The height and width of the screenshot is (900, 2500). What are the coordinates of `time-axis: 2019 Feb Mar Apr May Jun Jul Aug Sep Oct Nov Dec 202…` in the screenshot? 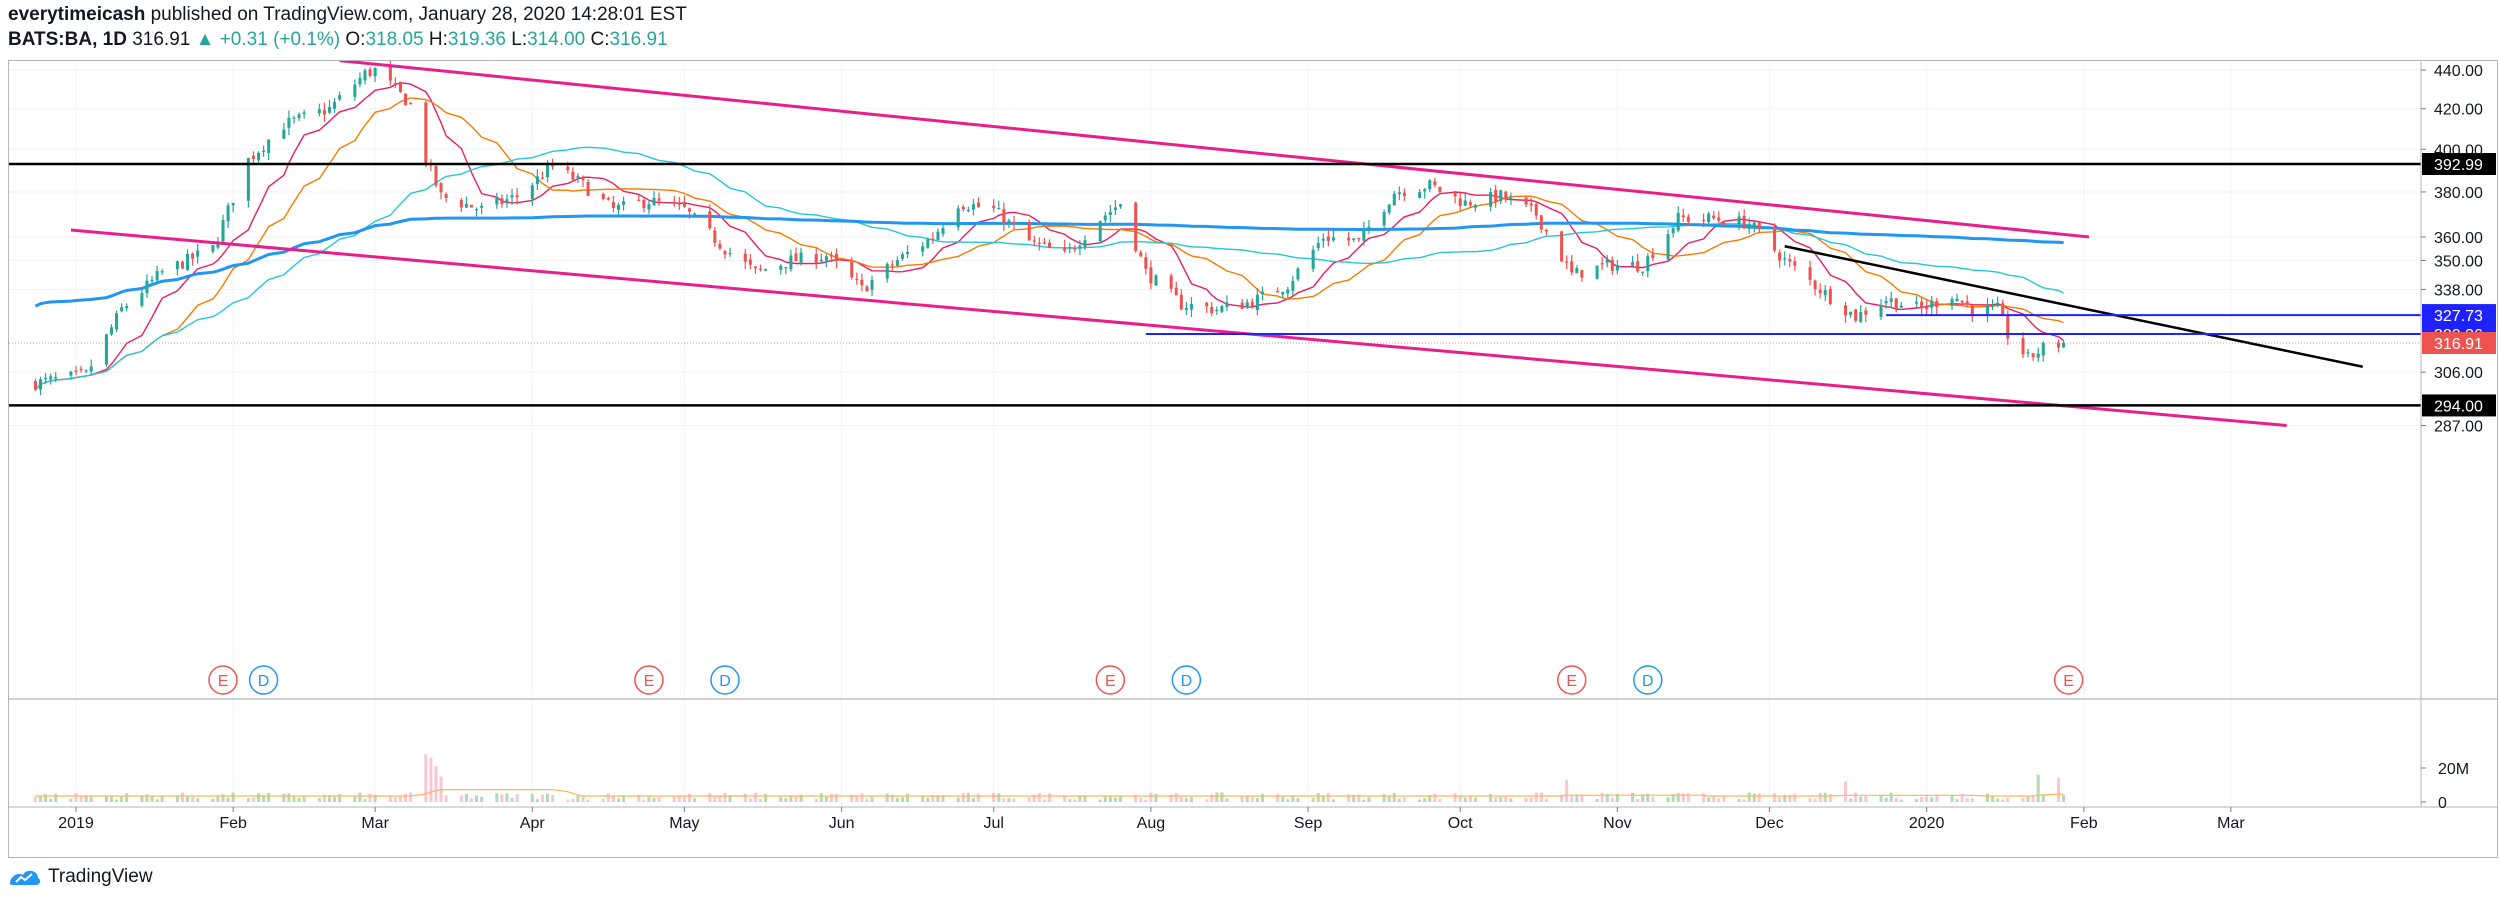 It's located at (1151, 819).